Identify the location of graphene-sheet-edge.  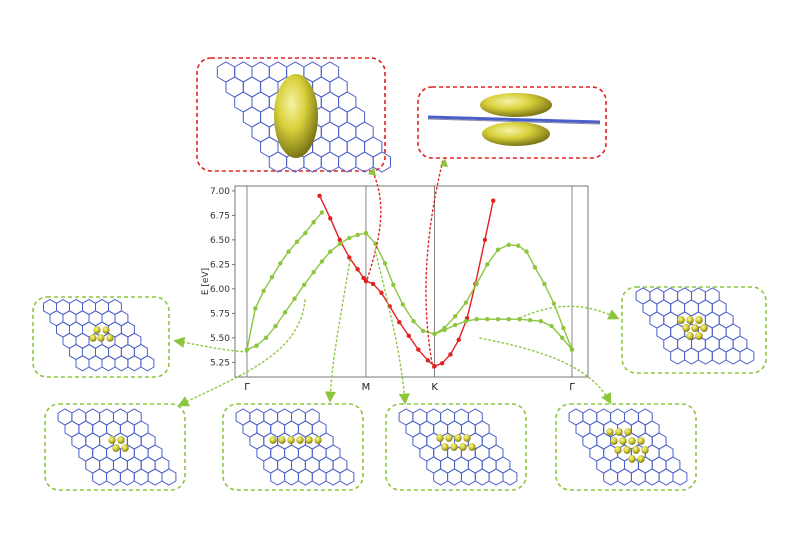
(514, 119).